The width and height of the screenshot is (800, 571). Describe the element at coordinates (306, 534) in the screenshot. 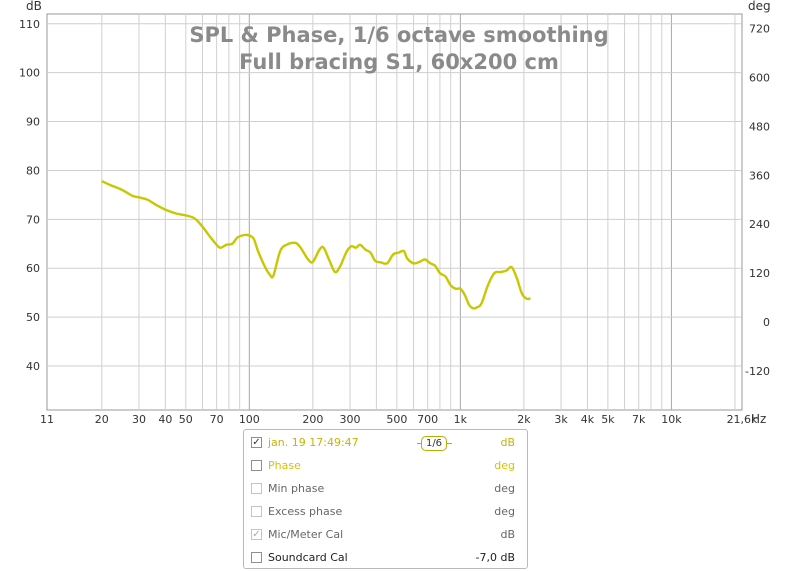

I see `mic-cal-label: Mic/Meter Cal` at that location.